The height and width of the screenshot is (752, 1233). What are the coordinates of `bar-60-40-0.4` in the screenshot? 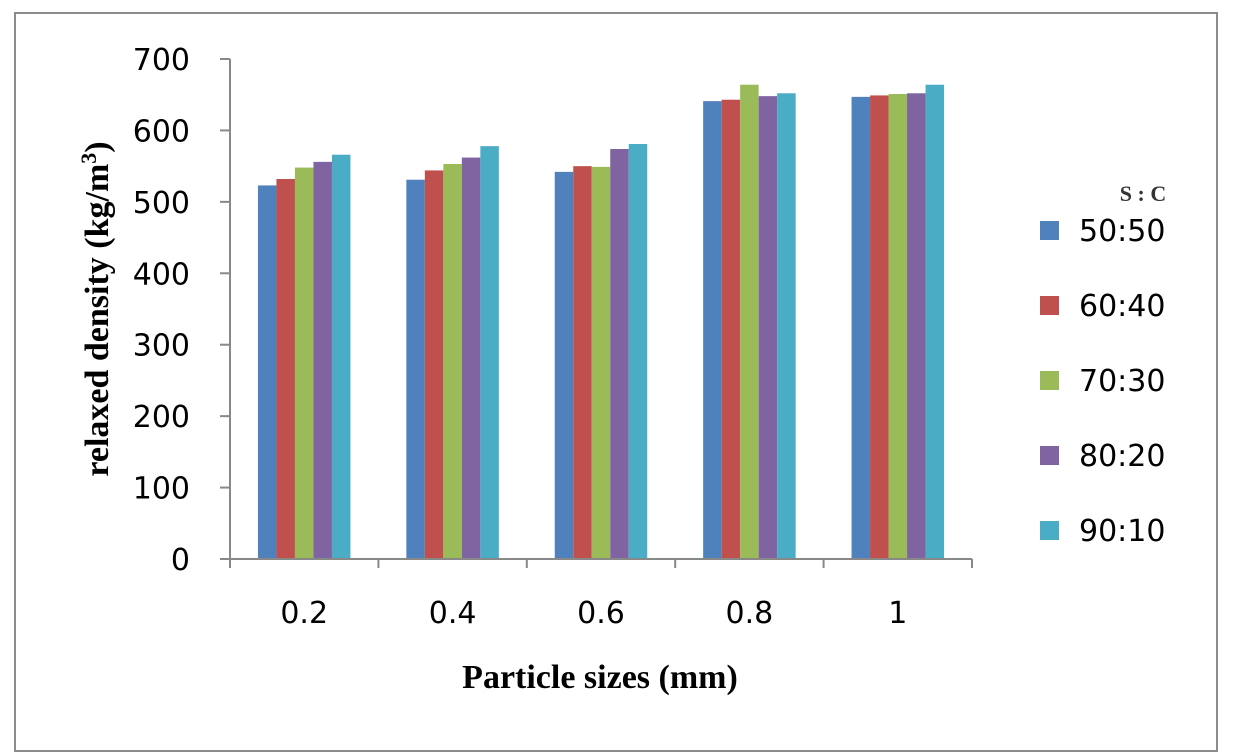 It's located at (434, 364).